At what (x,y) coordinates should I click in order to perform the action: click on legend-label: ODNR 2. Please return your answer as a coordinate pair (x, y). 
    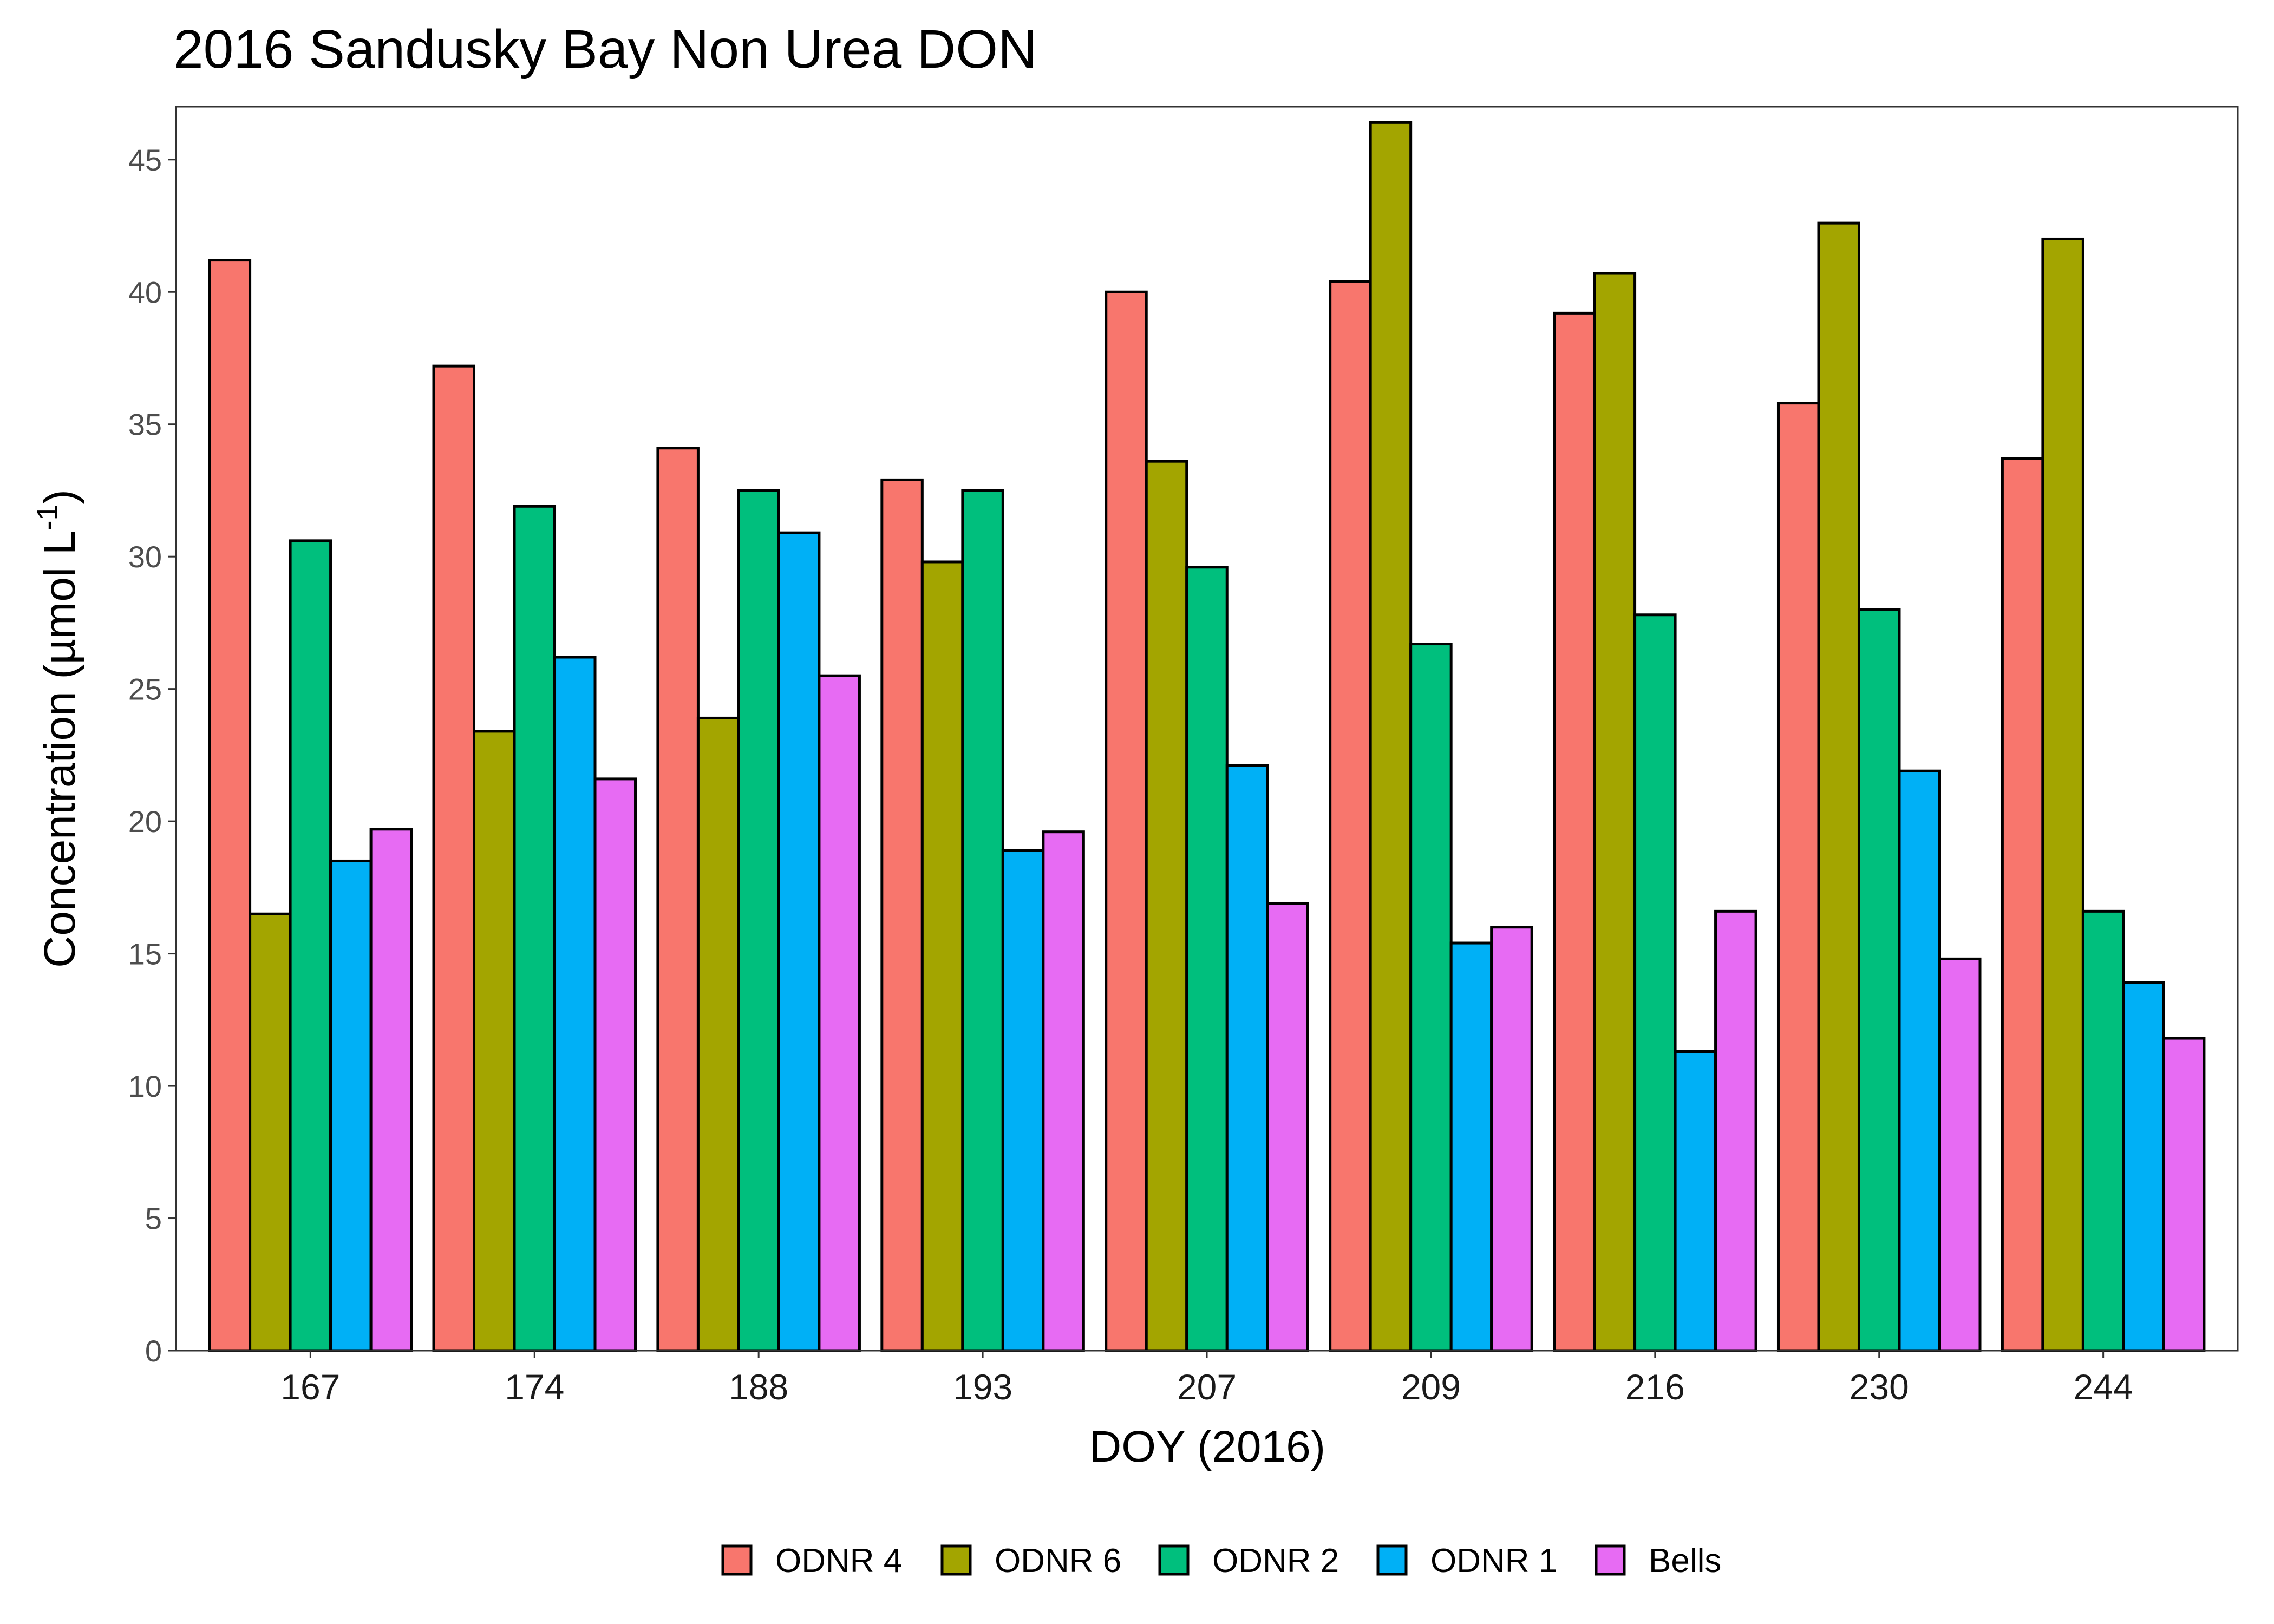
    Looking at the image, I should click on (1276, 1561).